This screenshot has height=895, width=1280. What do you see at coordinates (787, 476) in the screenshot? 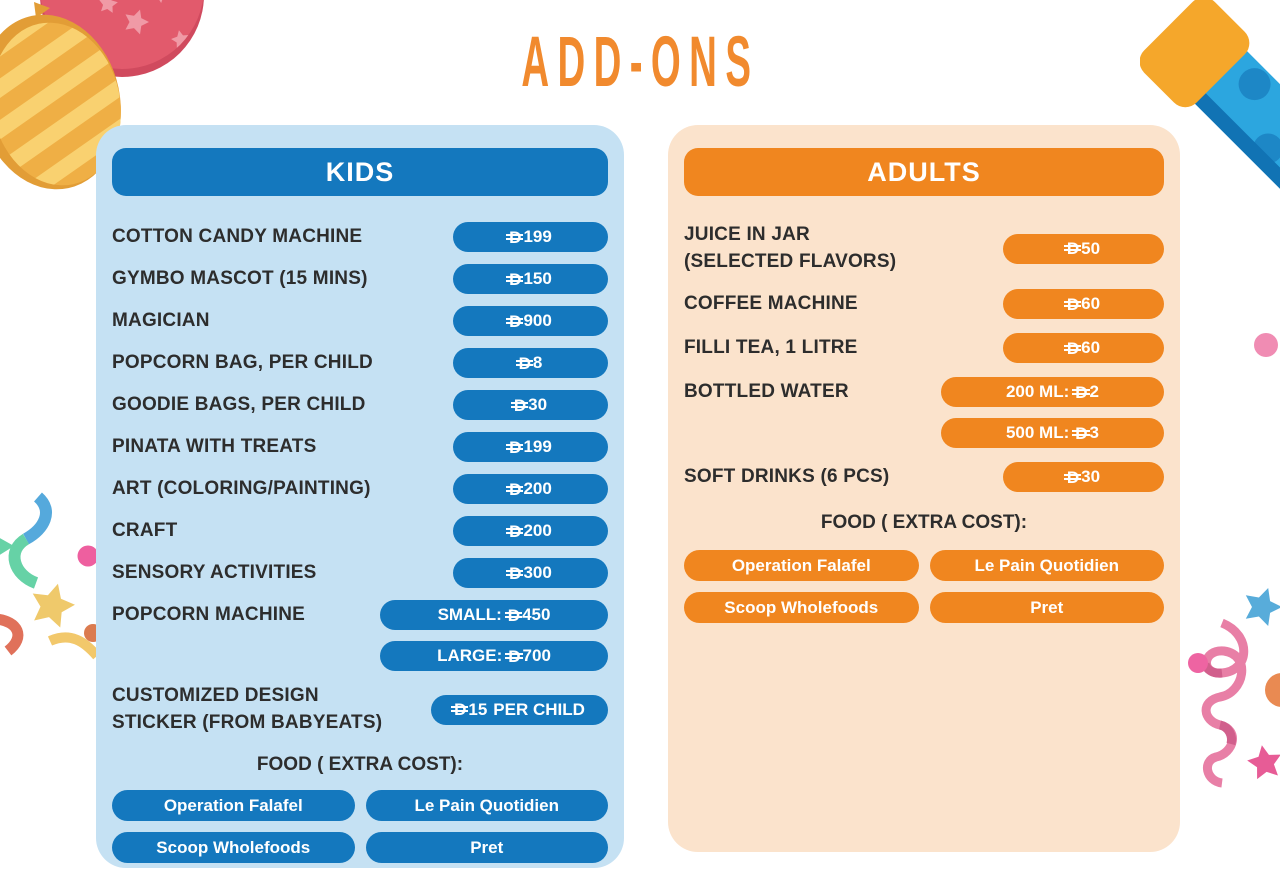
I see `item-label: SOFT DRINKS (6 PCS)` at bounding box center [787, 476].